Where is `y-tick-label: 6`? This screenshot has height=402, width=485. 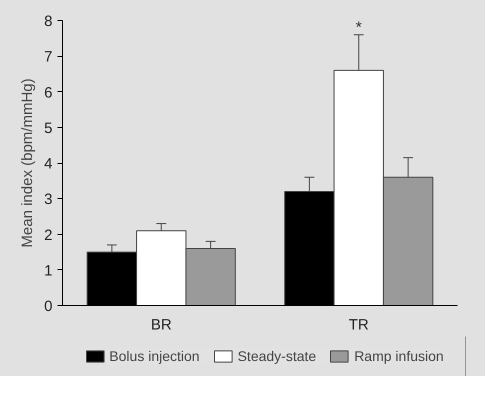
y-tick-label: 6 is located at coordinates (48, 93).